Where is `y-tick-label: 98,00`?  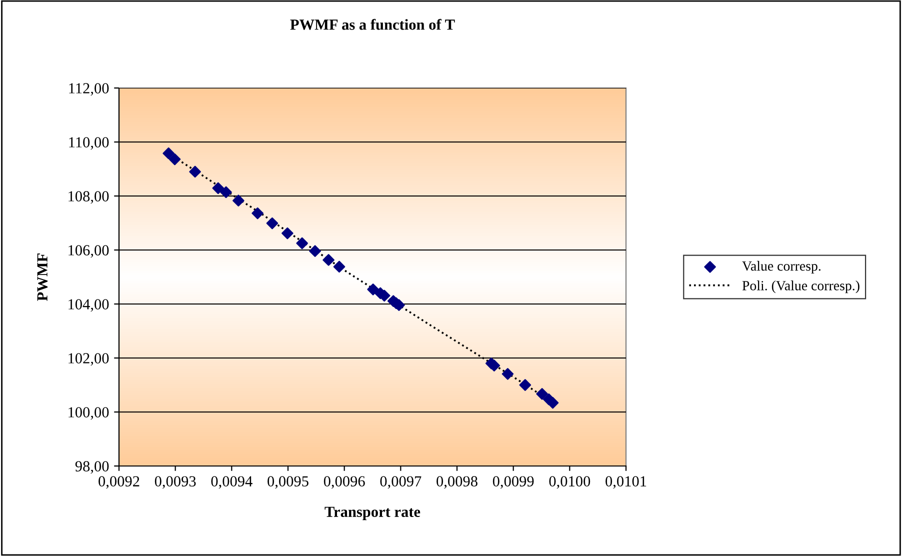
y-tick-label: 98,00 is located at coordinates (92, 467).